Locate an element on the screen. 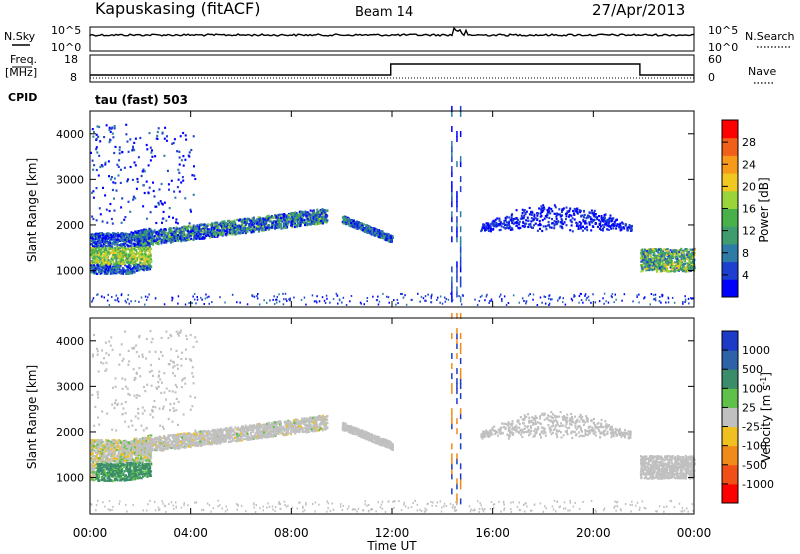  station-title: Kapuskasing (fitACF) is located at coordinates (177, 9).